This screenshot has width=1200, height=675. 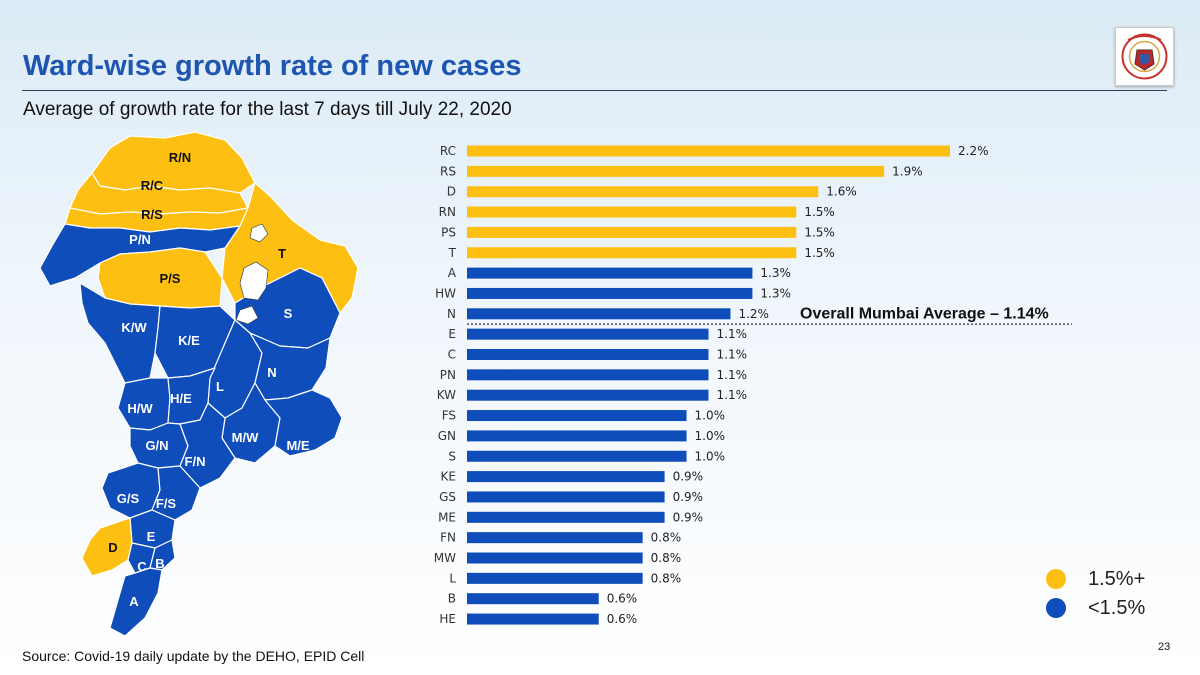 I want to click on category-label-d: D, so click(x=451, y=192).